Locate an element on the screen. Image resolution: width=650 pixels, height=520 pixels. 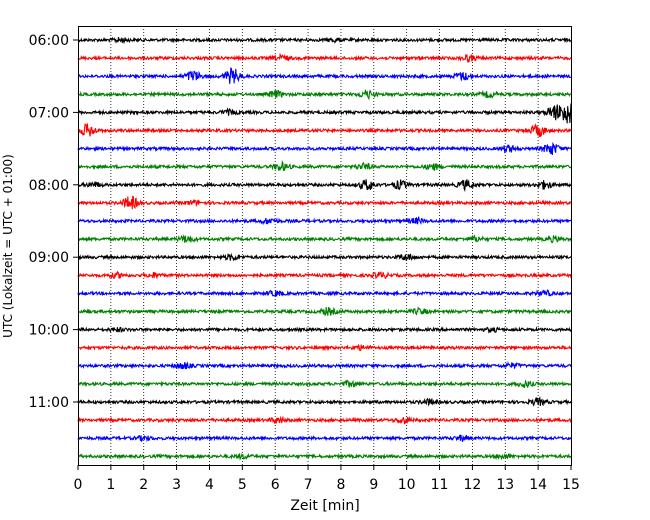
y-tick-label: 09:00 is located at coordinates (49, 258).